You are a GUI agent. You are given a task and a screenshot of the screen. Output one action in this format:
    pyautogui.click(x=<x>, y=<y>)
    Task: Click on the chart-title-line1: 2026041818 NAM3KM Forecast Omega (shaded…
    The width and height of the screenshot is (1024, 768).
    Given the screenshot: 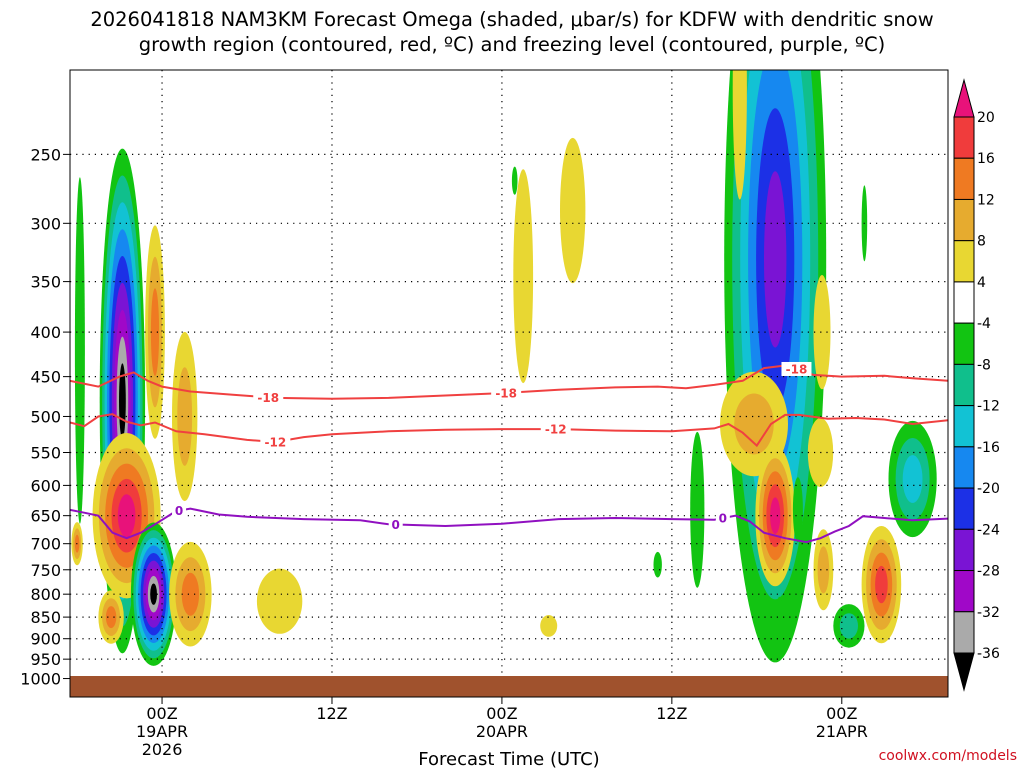 What is the action you would take?
    pyautogui.click(x=511, y=19)
    